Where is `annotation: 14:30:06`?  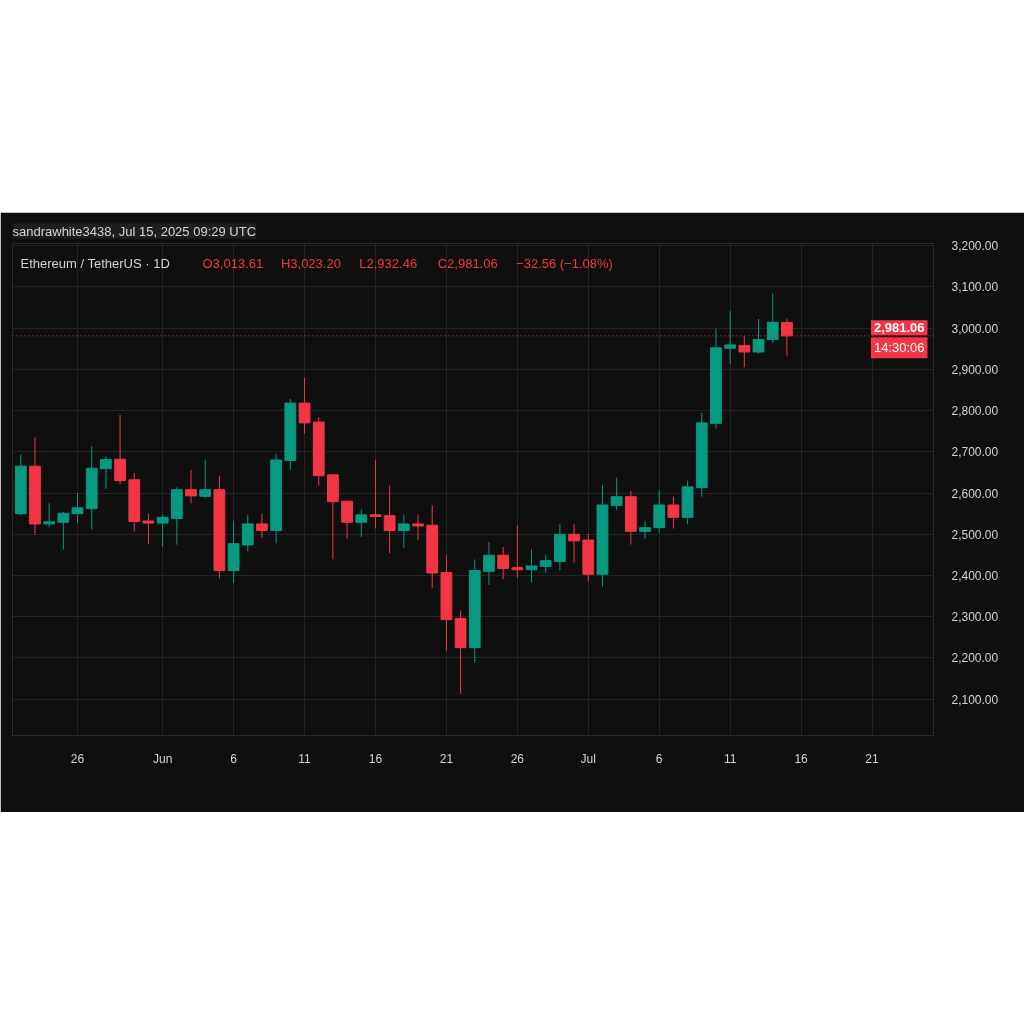 annotation: 14:30:06 is located at coordinates (899, 348).